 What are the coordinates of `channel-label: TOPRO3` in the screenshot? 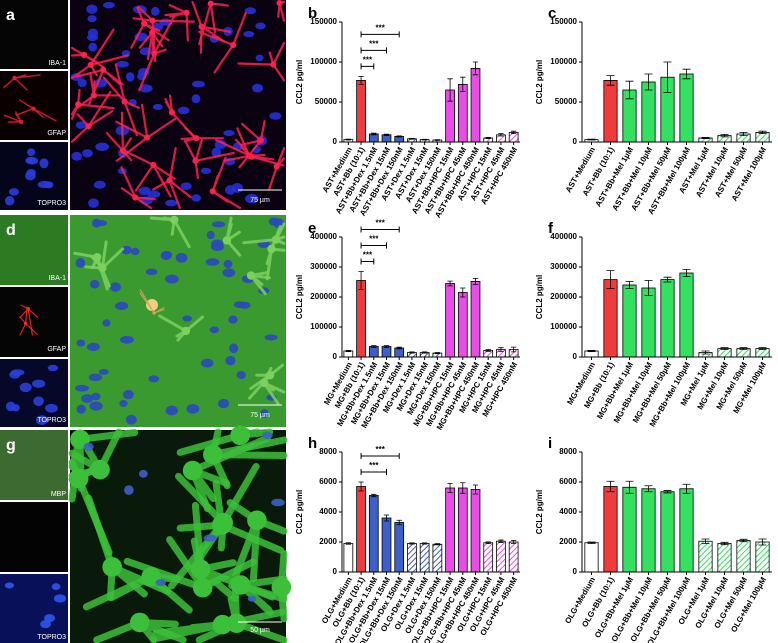 It's located at (51, 637).